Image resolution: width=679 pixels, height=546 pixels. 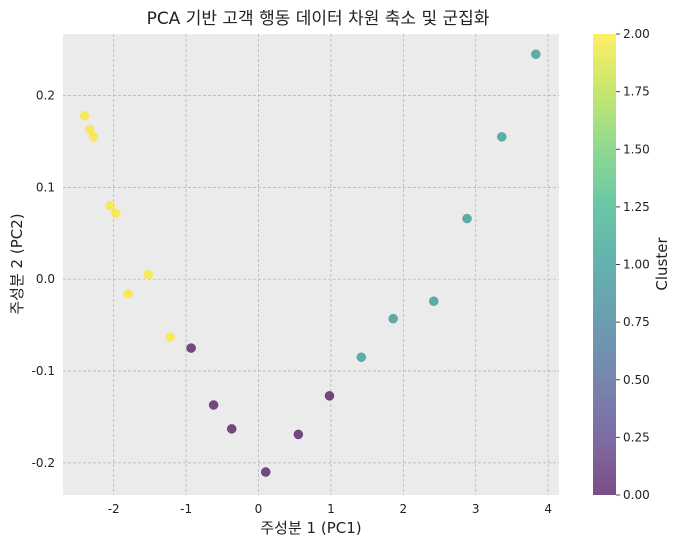 I want to click on y-tick-label: -0.2, so click(x=43, y=463).